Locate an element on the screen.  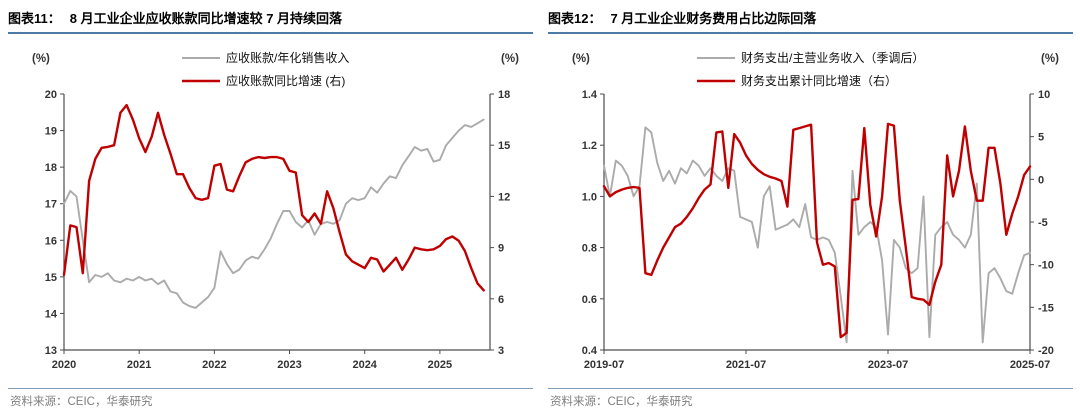
right-axis-label: 5 is located at coordinates (1041, 138).